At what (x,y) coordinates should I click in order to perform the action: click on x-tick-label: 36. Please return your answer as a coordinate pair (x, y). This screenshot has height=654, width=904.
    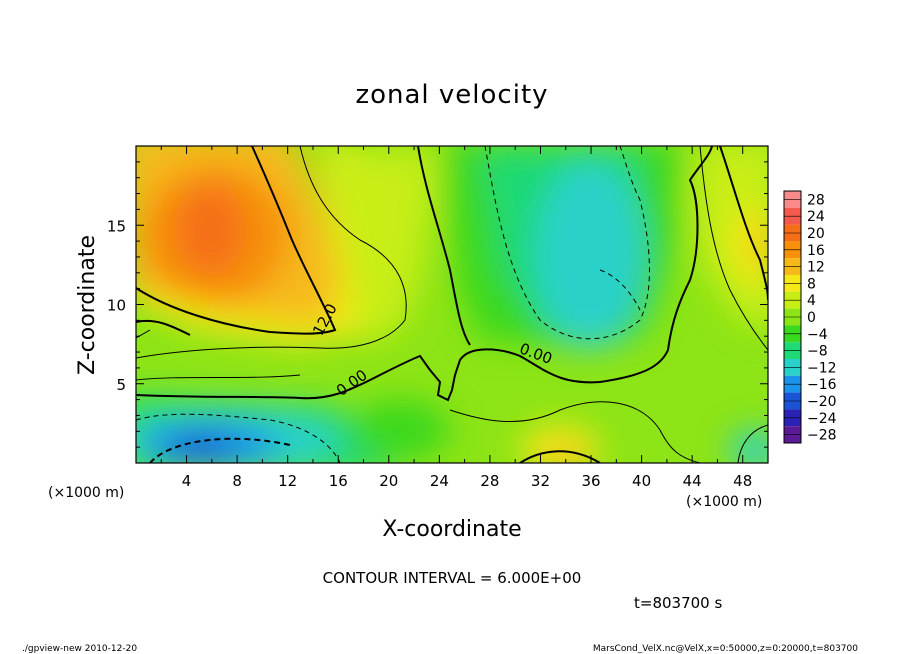
    Looking at the image, I should click on (590, 481).